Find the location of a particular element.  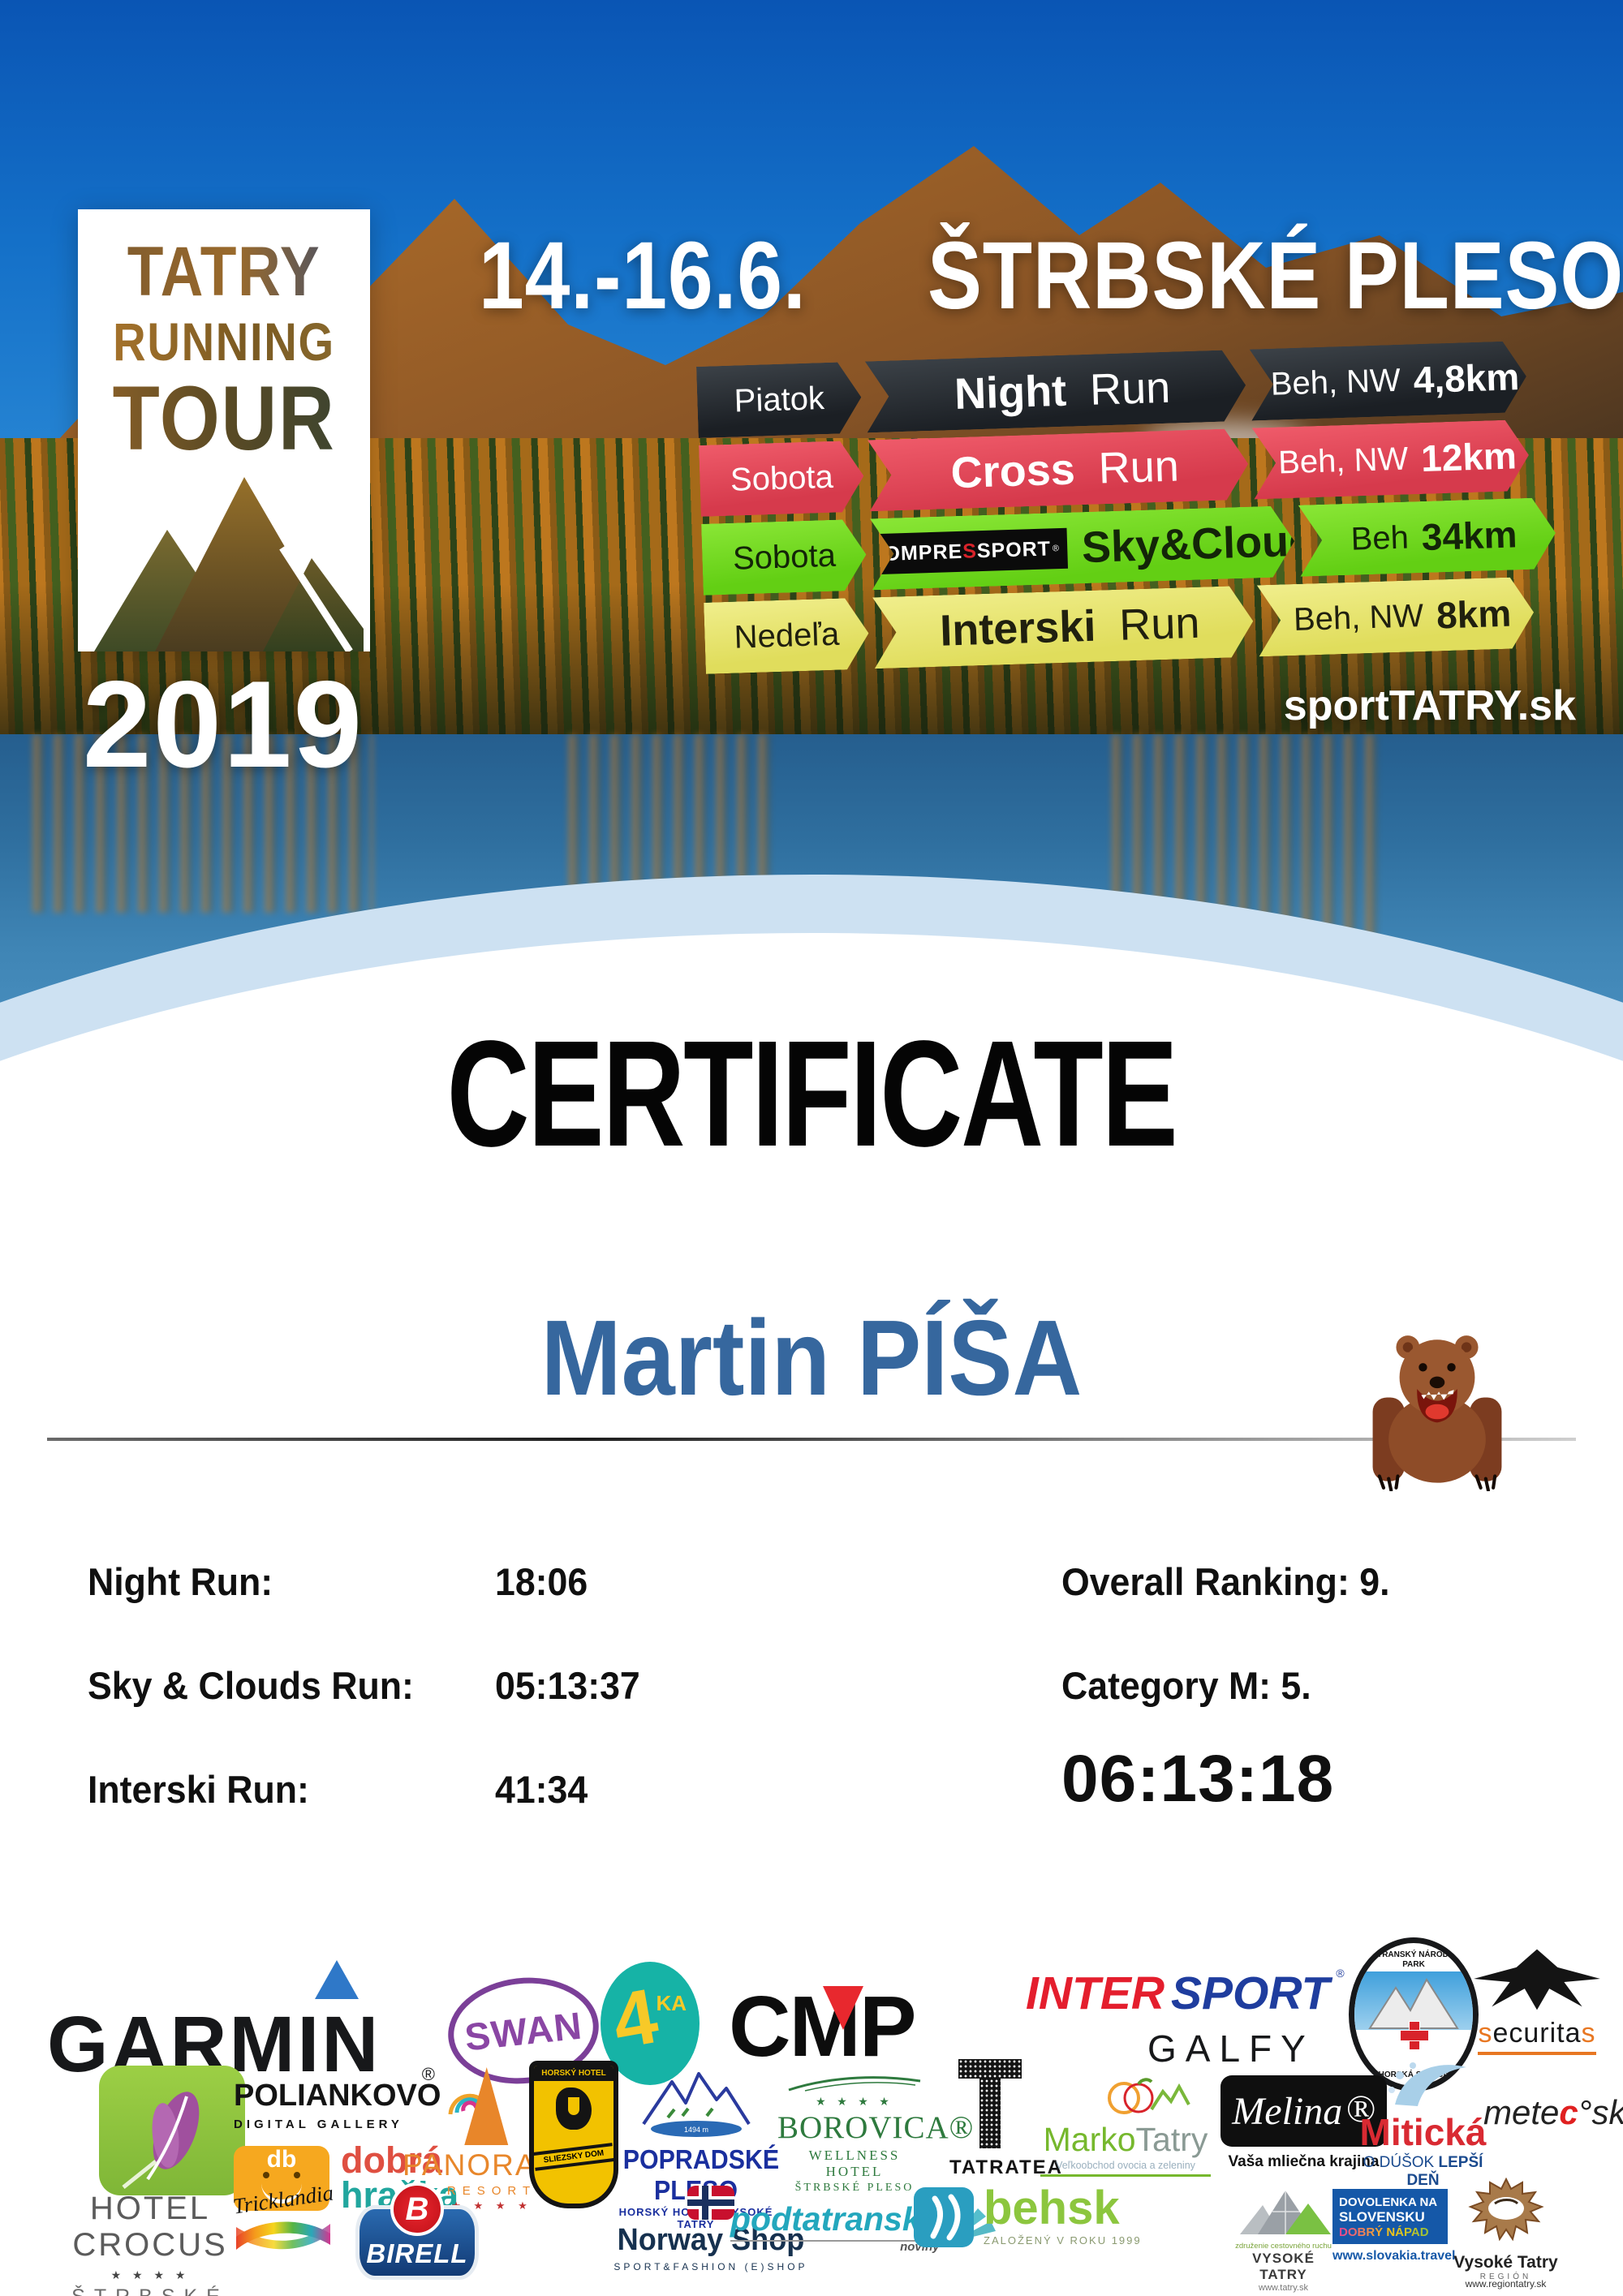

lake-reflection is located at coordinates (202, 823).